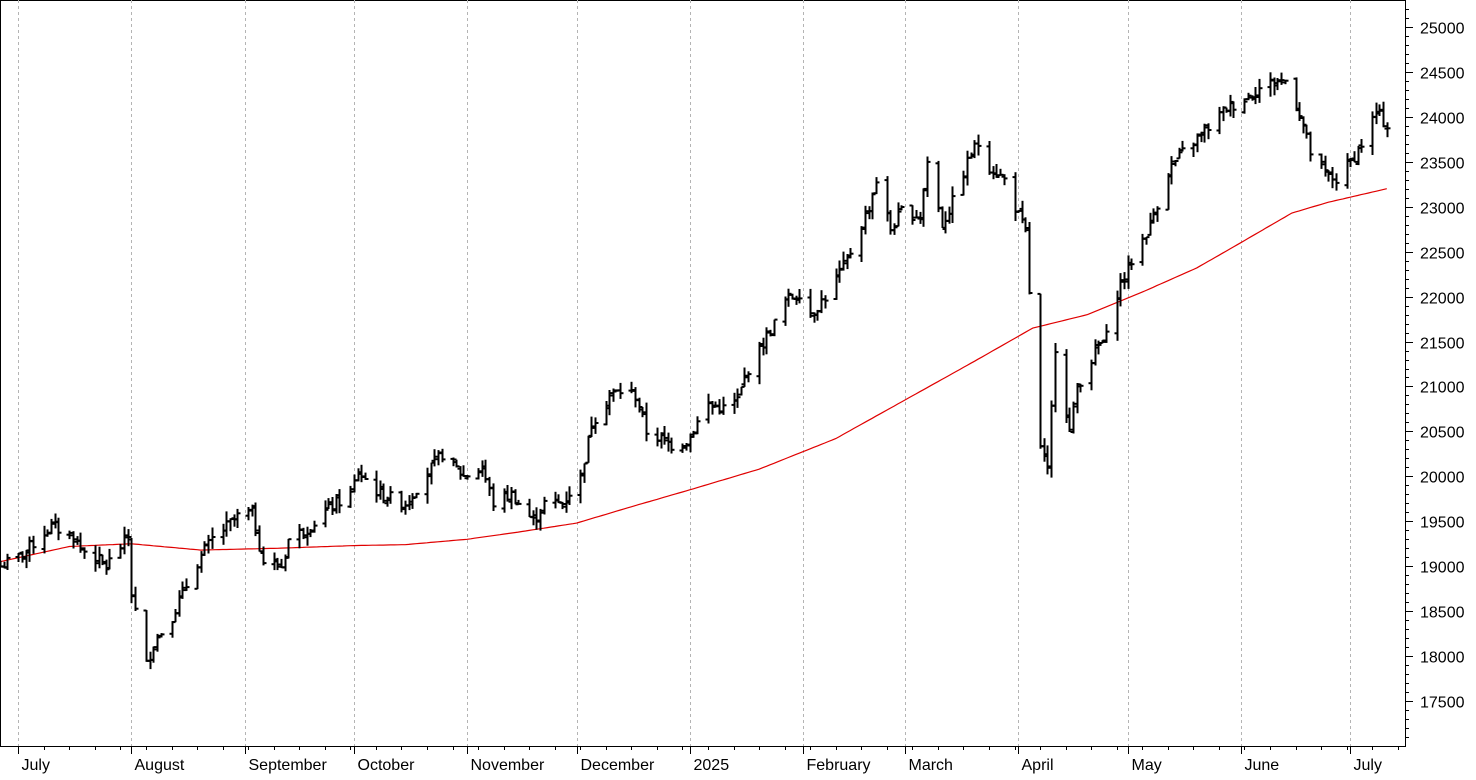  What do you see at coordinates (931, 765) in the screenshot?
I see `month-label: March` at bounding box center [931, 765].